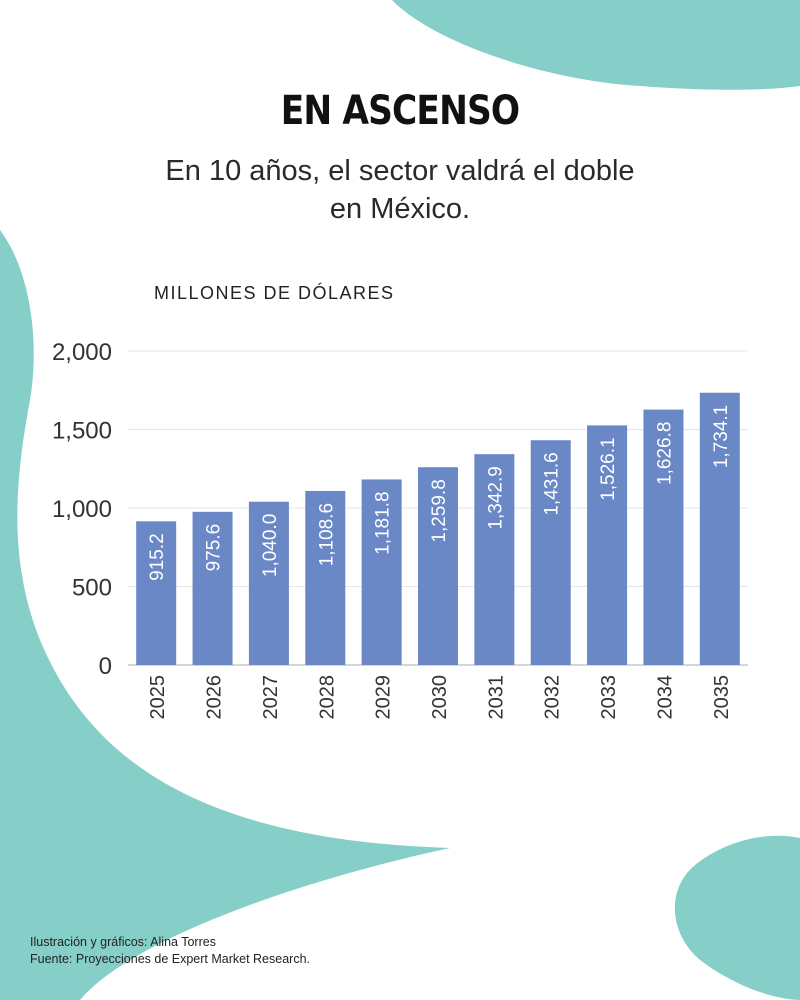 Image resolution: width=800 pixels, height=1000 pixels. What do you see at coordinates (381, 572) in the screenshot?
I see `bar-2029` at bounding box center [381, 572].